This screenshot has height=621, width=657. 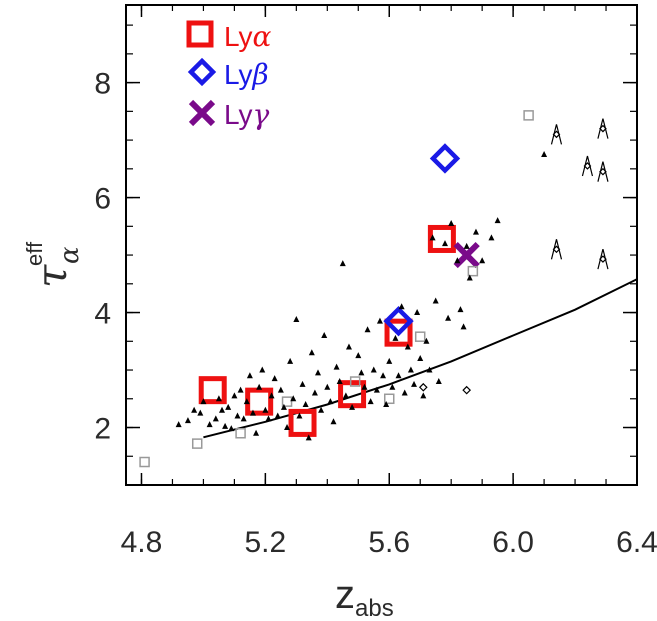 I want to click on diamond-point, so click(x=467, y=390).